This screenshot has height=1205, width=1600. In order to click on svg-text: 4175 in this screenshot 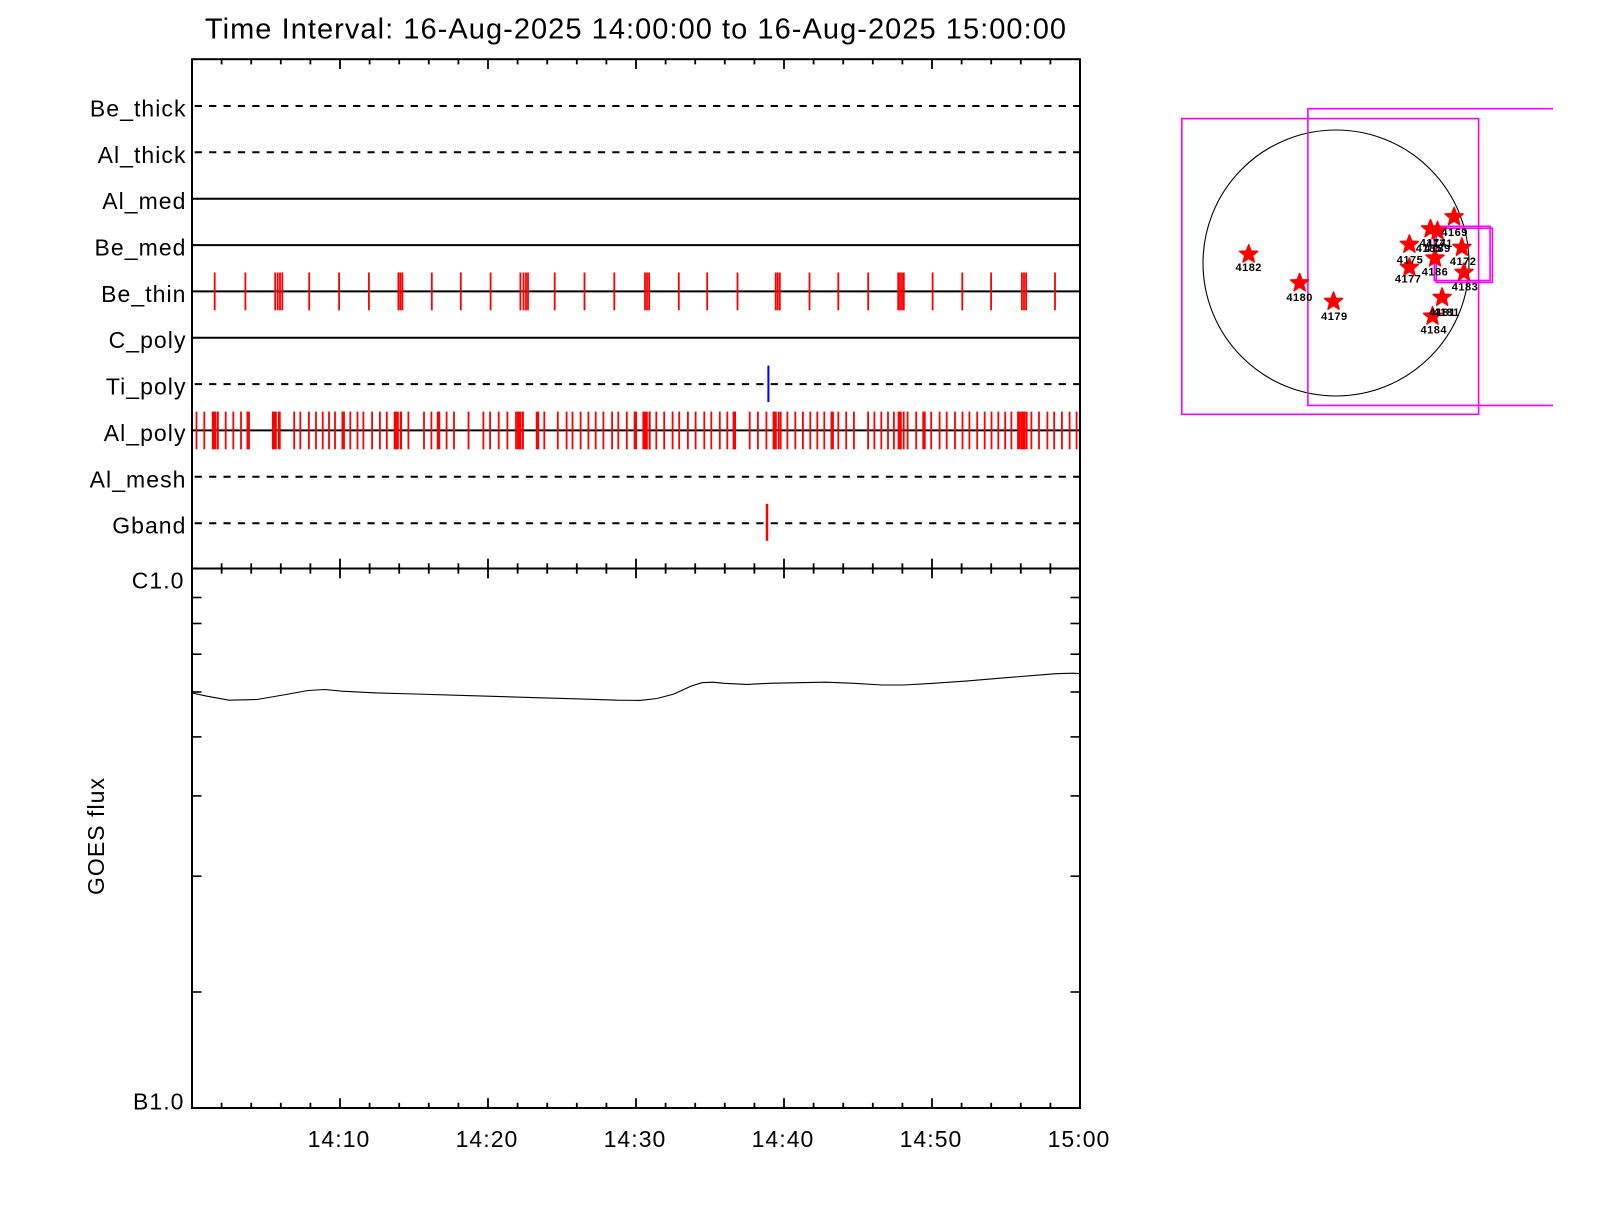, I will do `click(1410, 261)`.